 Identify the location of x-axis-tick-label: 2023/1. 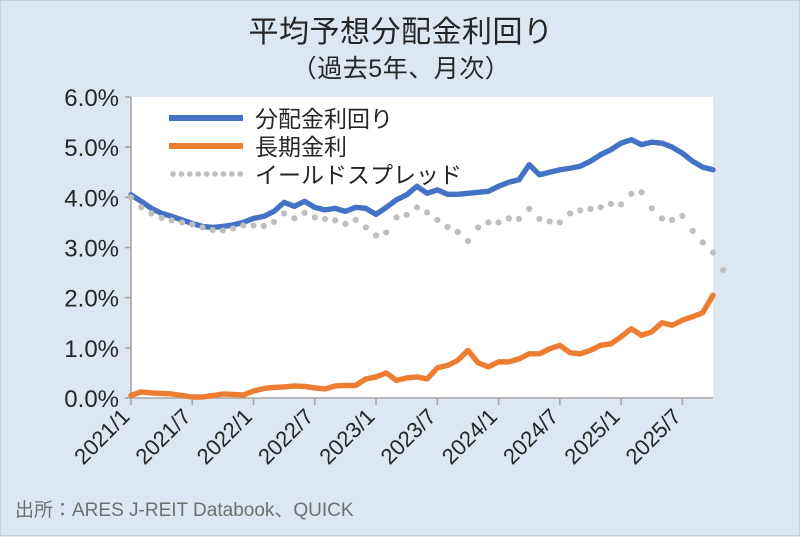
(346, 436).